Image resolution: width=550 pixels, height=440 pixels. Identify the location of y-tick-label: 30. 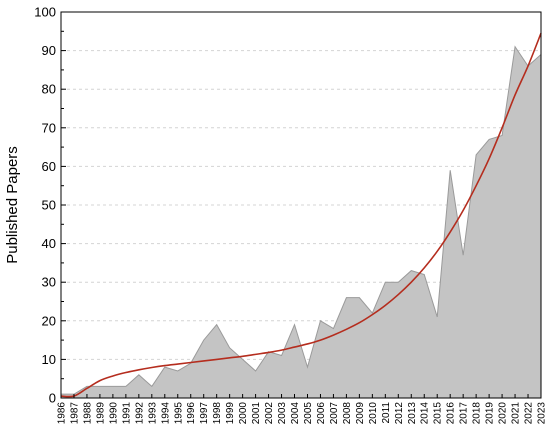
(49, 282).